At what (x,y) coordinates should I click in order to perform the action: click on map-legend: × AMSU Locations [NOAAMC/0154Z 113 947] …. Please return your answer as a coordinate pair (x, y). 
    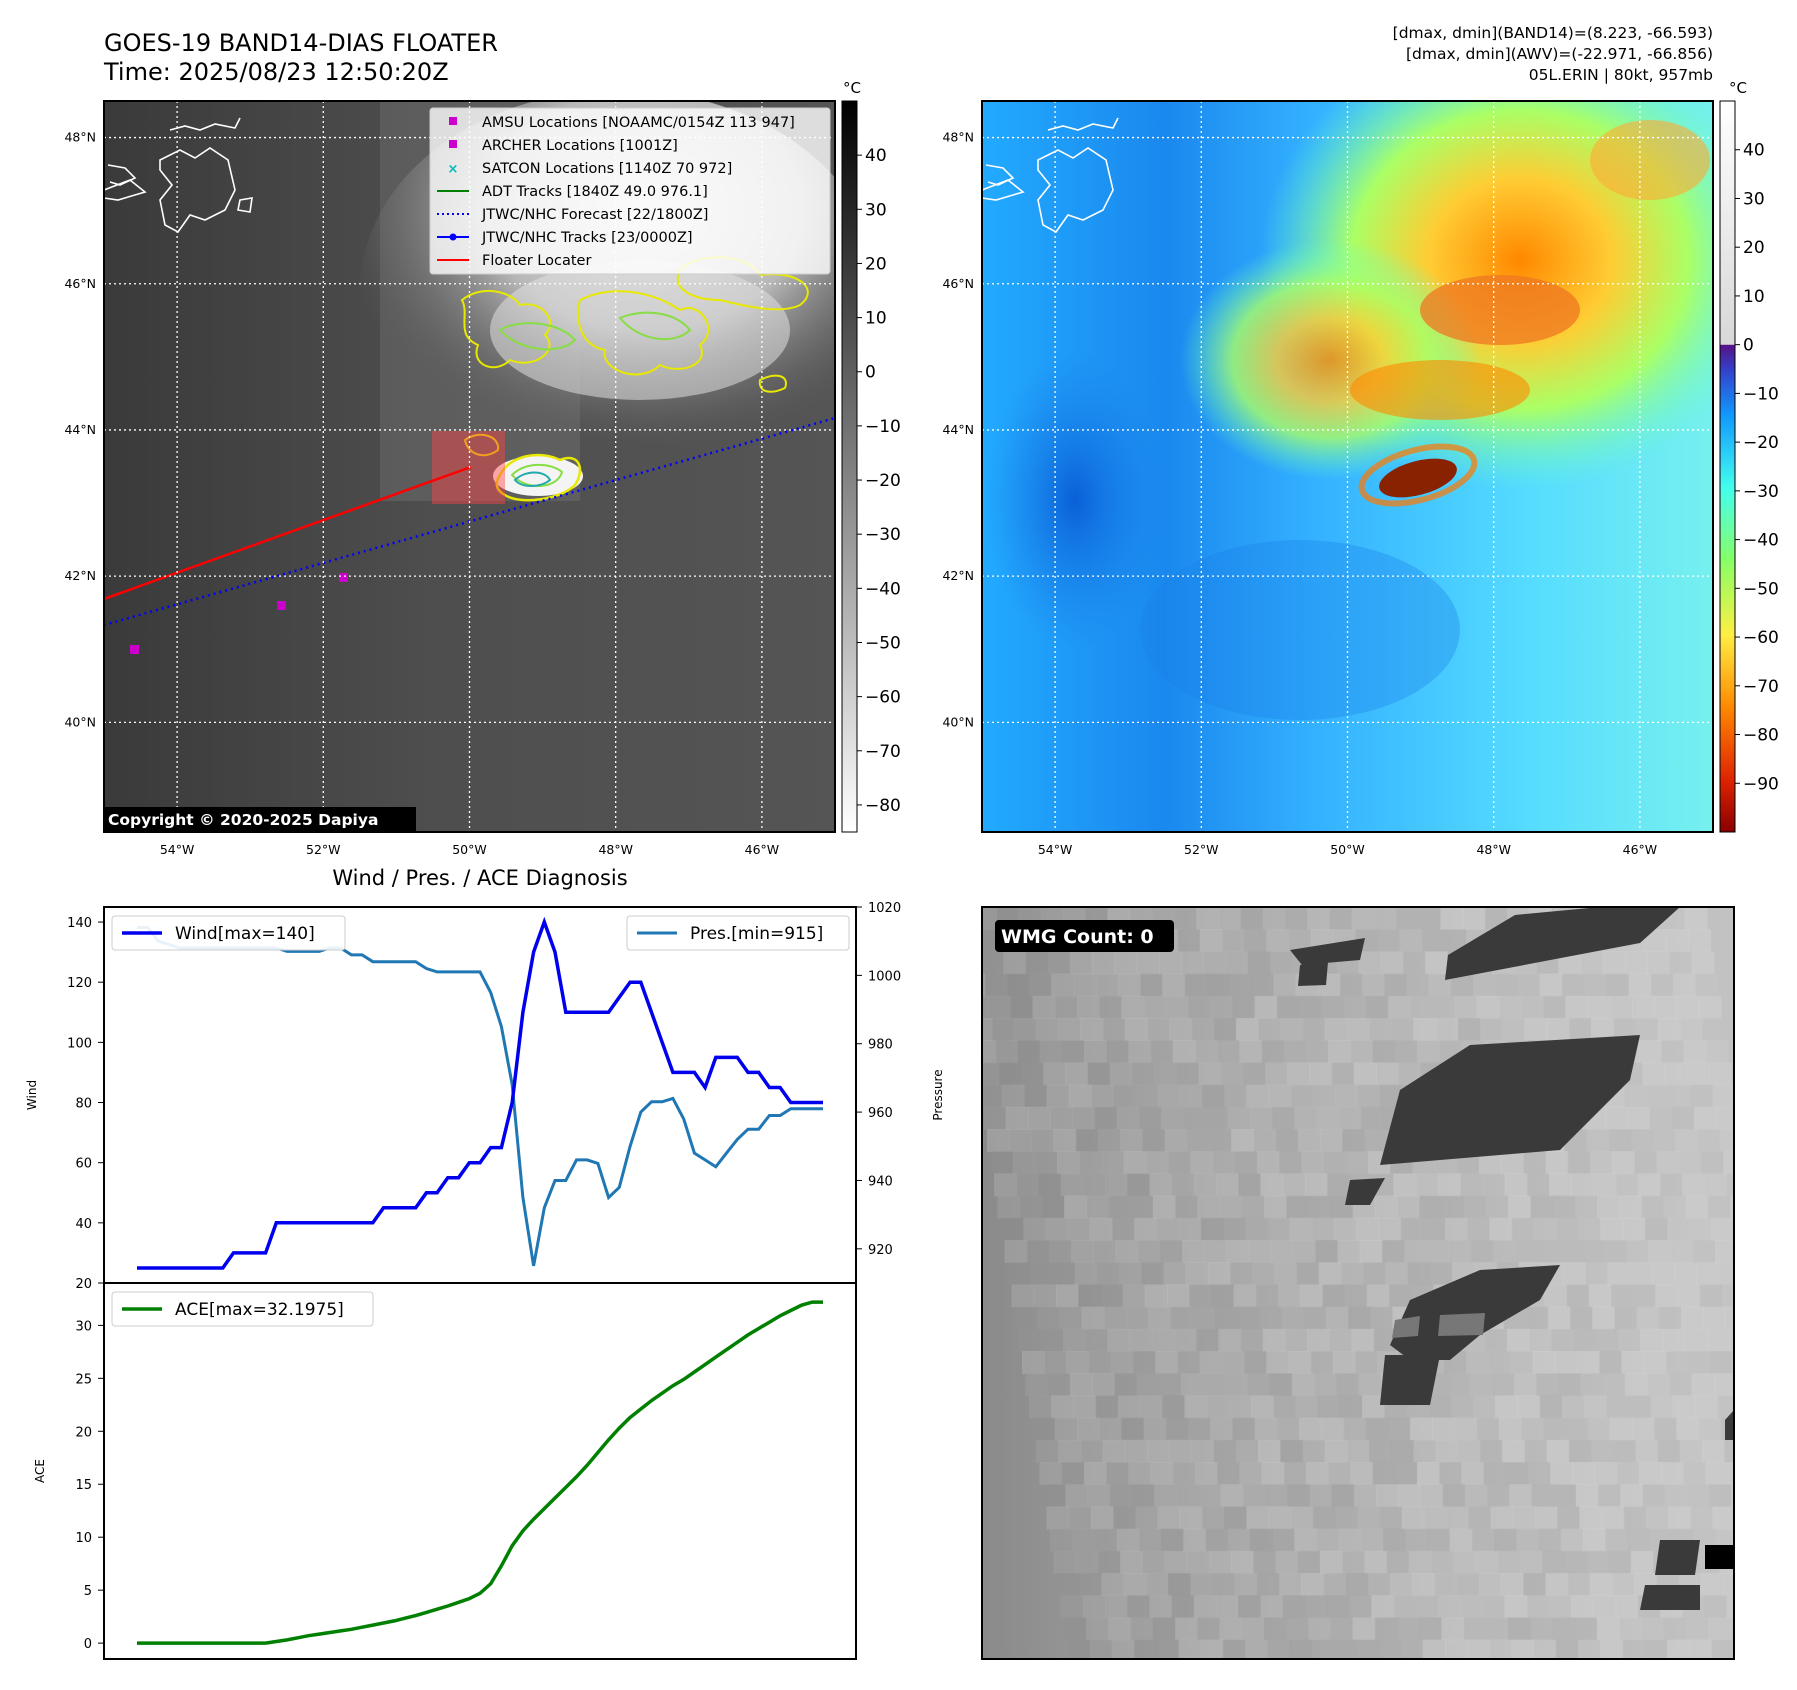
    Looking at the image, I should click on (630, 191).